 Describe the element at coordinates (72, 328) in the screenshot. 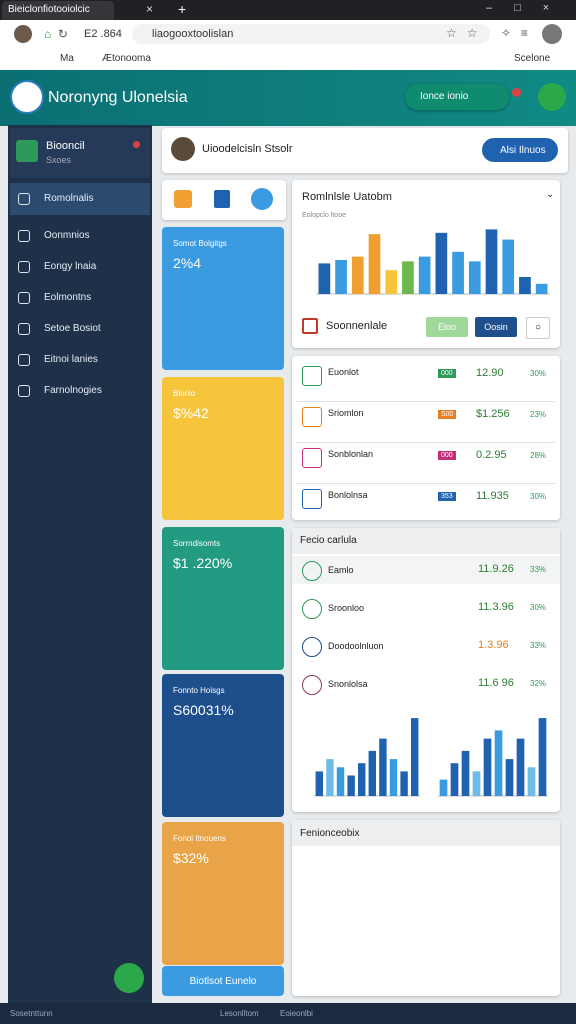

I see `nav-item: Setoe Bosiot` at that location.